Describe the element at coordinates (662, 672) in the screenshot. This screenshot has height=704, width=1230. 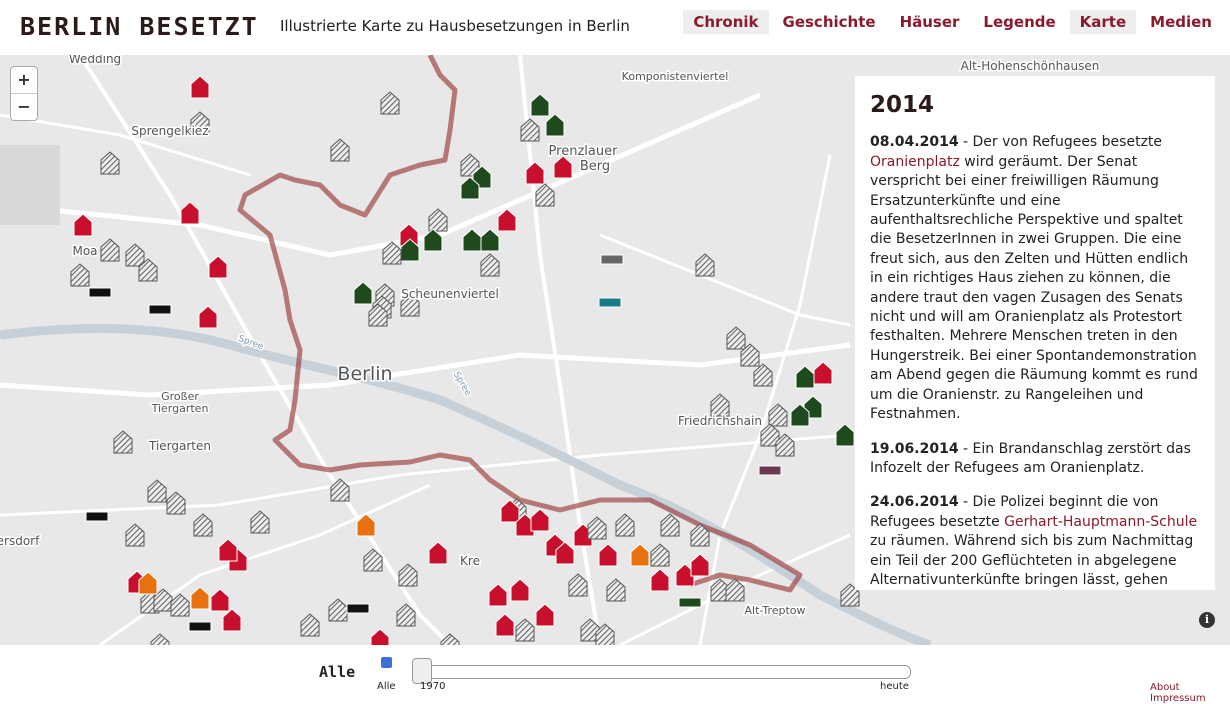
I see `slider-track` at that location.